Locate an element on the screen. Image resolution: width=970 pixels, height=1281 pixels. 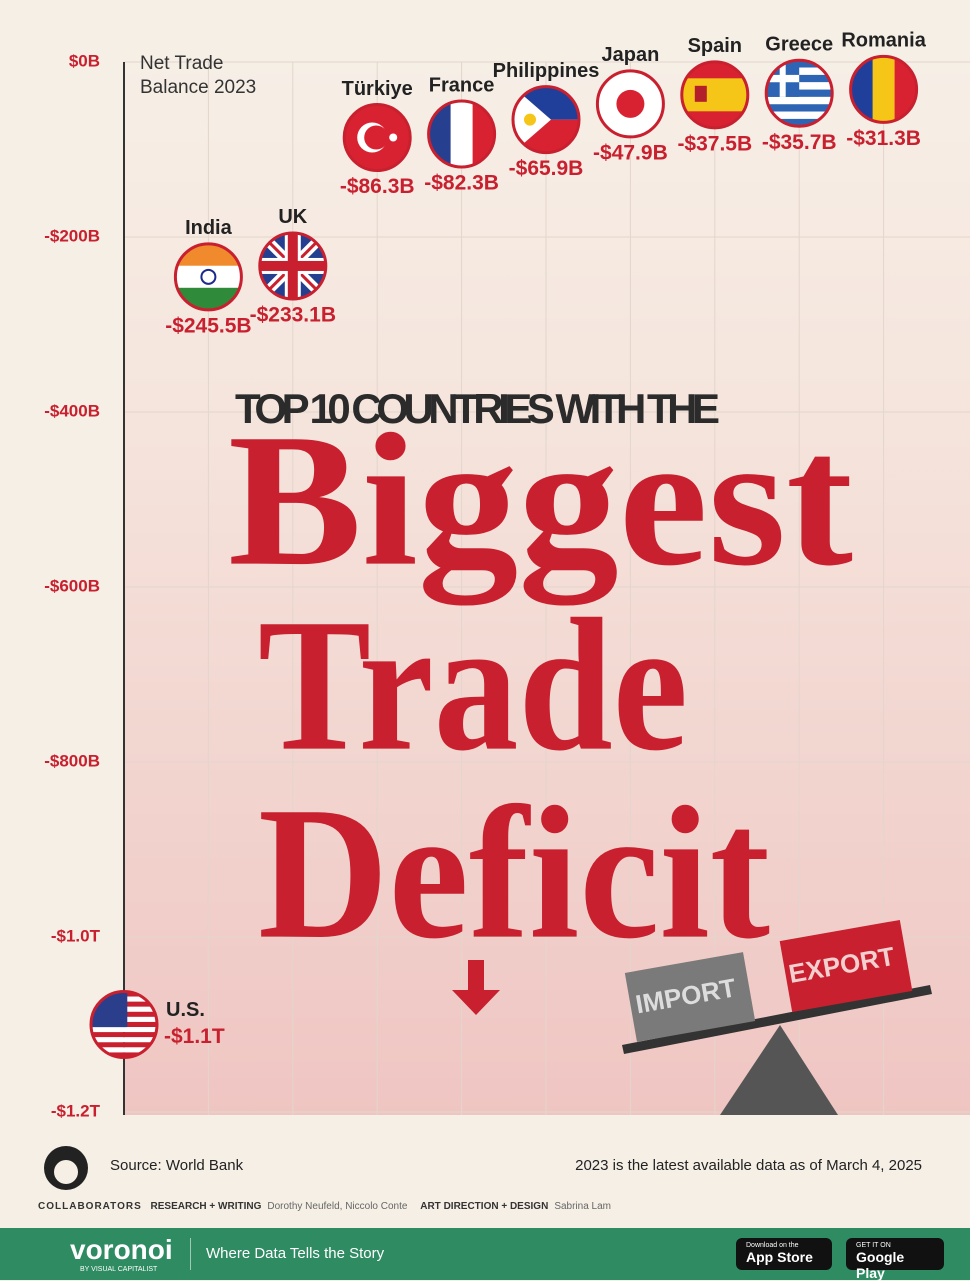
country-label: Greece is located at coordinates (799, 45).